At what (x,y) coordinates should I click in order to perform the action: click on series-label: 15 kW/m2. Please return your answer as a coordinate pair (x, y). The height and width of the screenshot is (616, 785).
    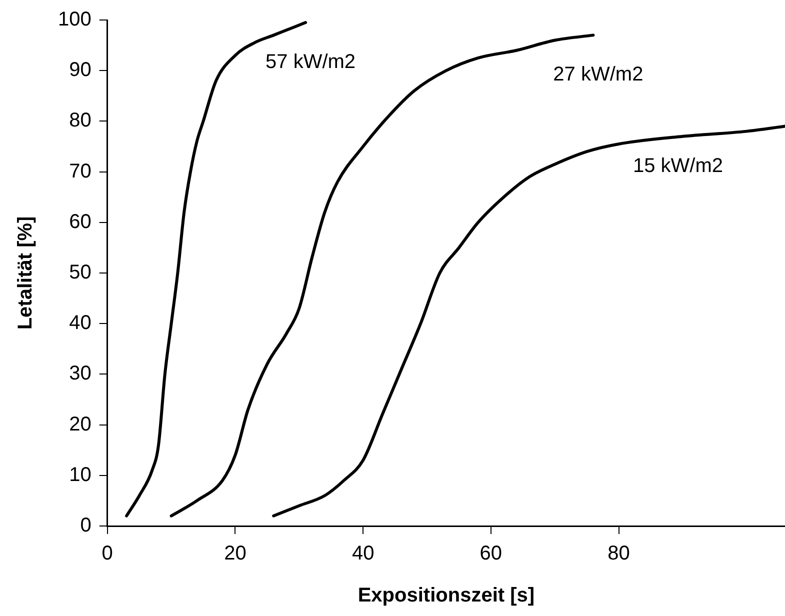
    Looking at the image, I should click on (677, 165).